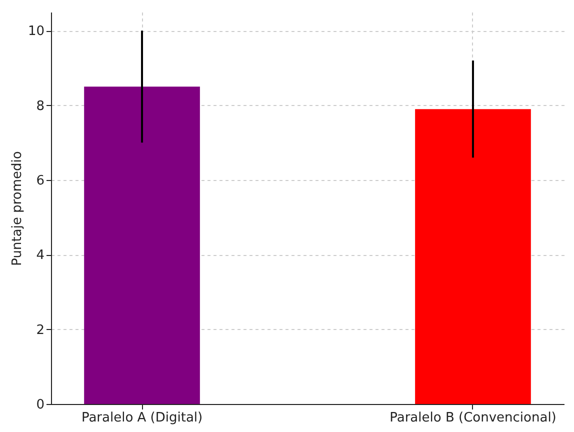  What do you see at coordinates (40, 106) in the screenshot?
I see `y-tick-label: 8` at bounding box center [40, 106].